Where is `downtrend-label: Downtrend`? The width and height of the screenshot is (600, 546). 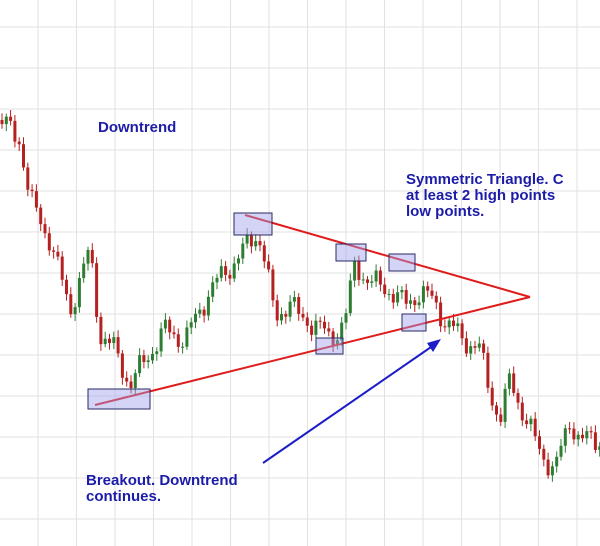
downtrend-label: Downtrend is located at coordinates (137, 127).